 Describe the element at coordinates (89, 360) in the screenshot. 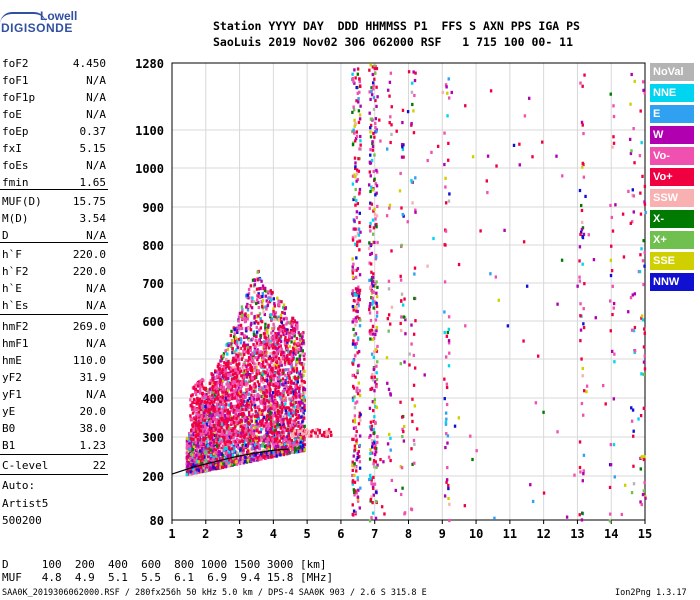

I see `param-value: 110.0` at that location.